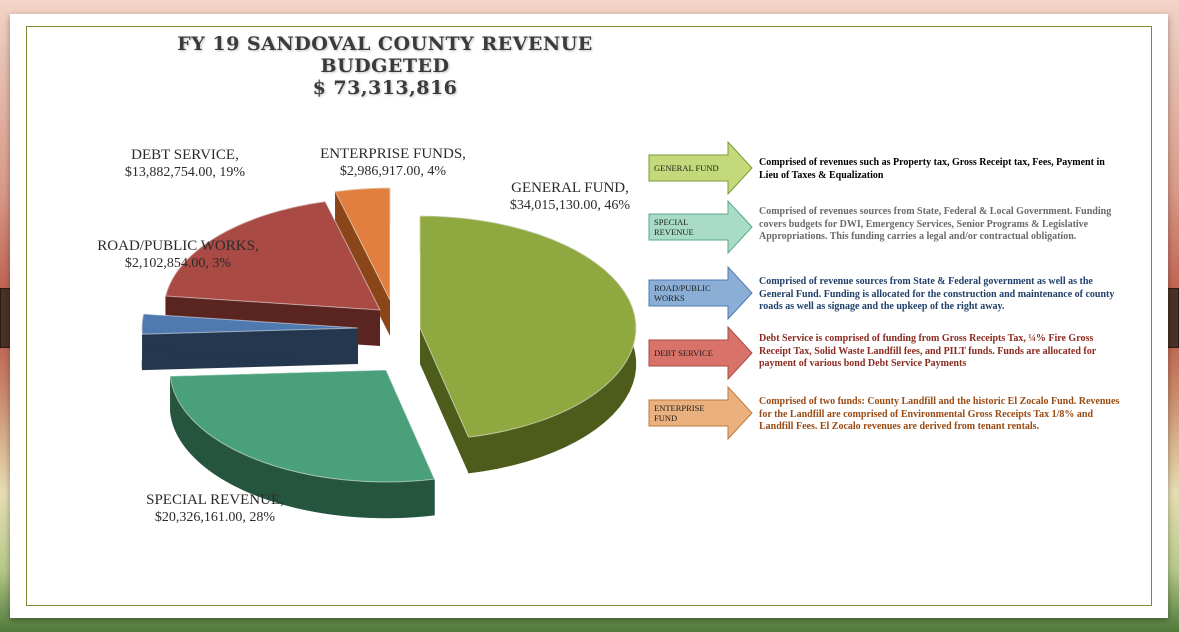 The image size is (1179, 632). I want to click on pie-label-debt-service: DEBT SERVICE, $13,882,754.00, 19%, so click(185, 164).